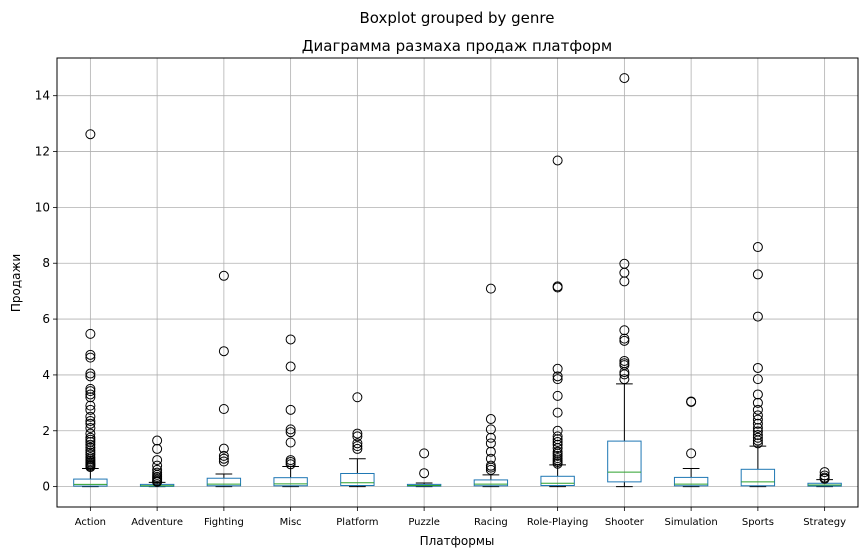 The height and width of the screenshot is (560, 866). What do you see at coordinates (224, 522) in the screenshot?
I see `x-tick-label: Fighting` at bounding box center [224, 522].